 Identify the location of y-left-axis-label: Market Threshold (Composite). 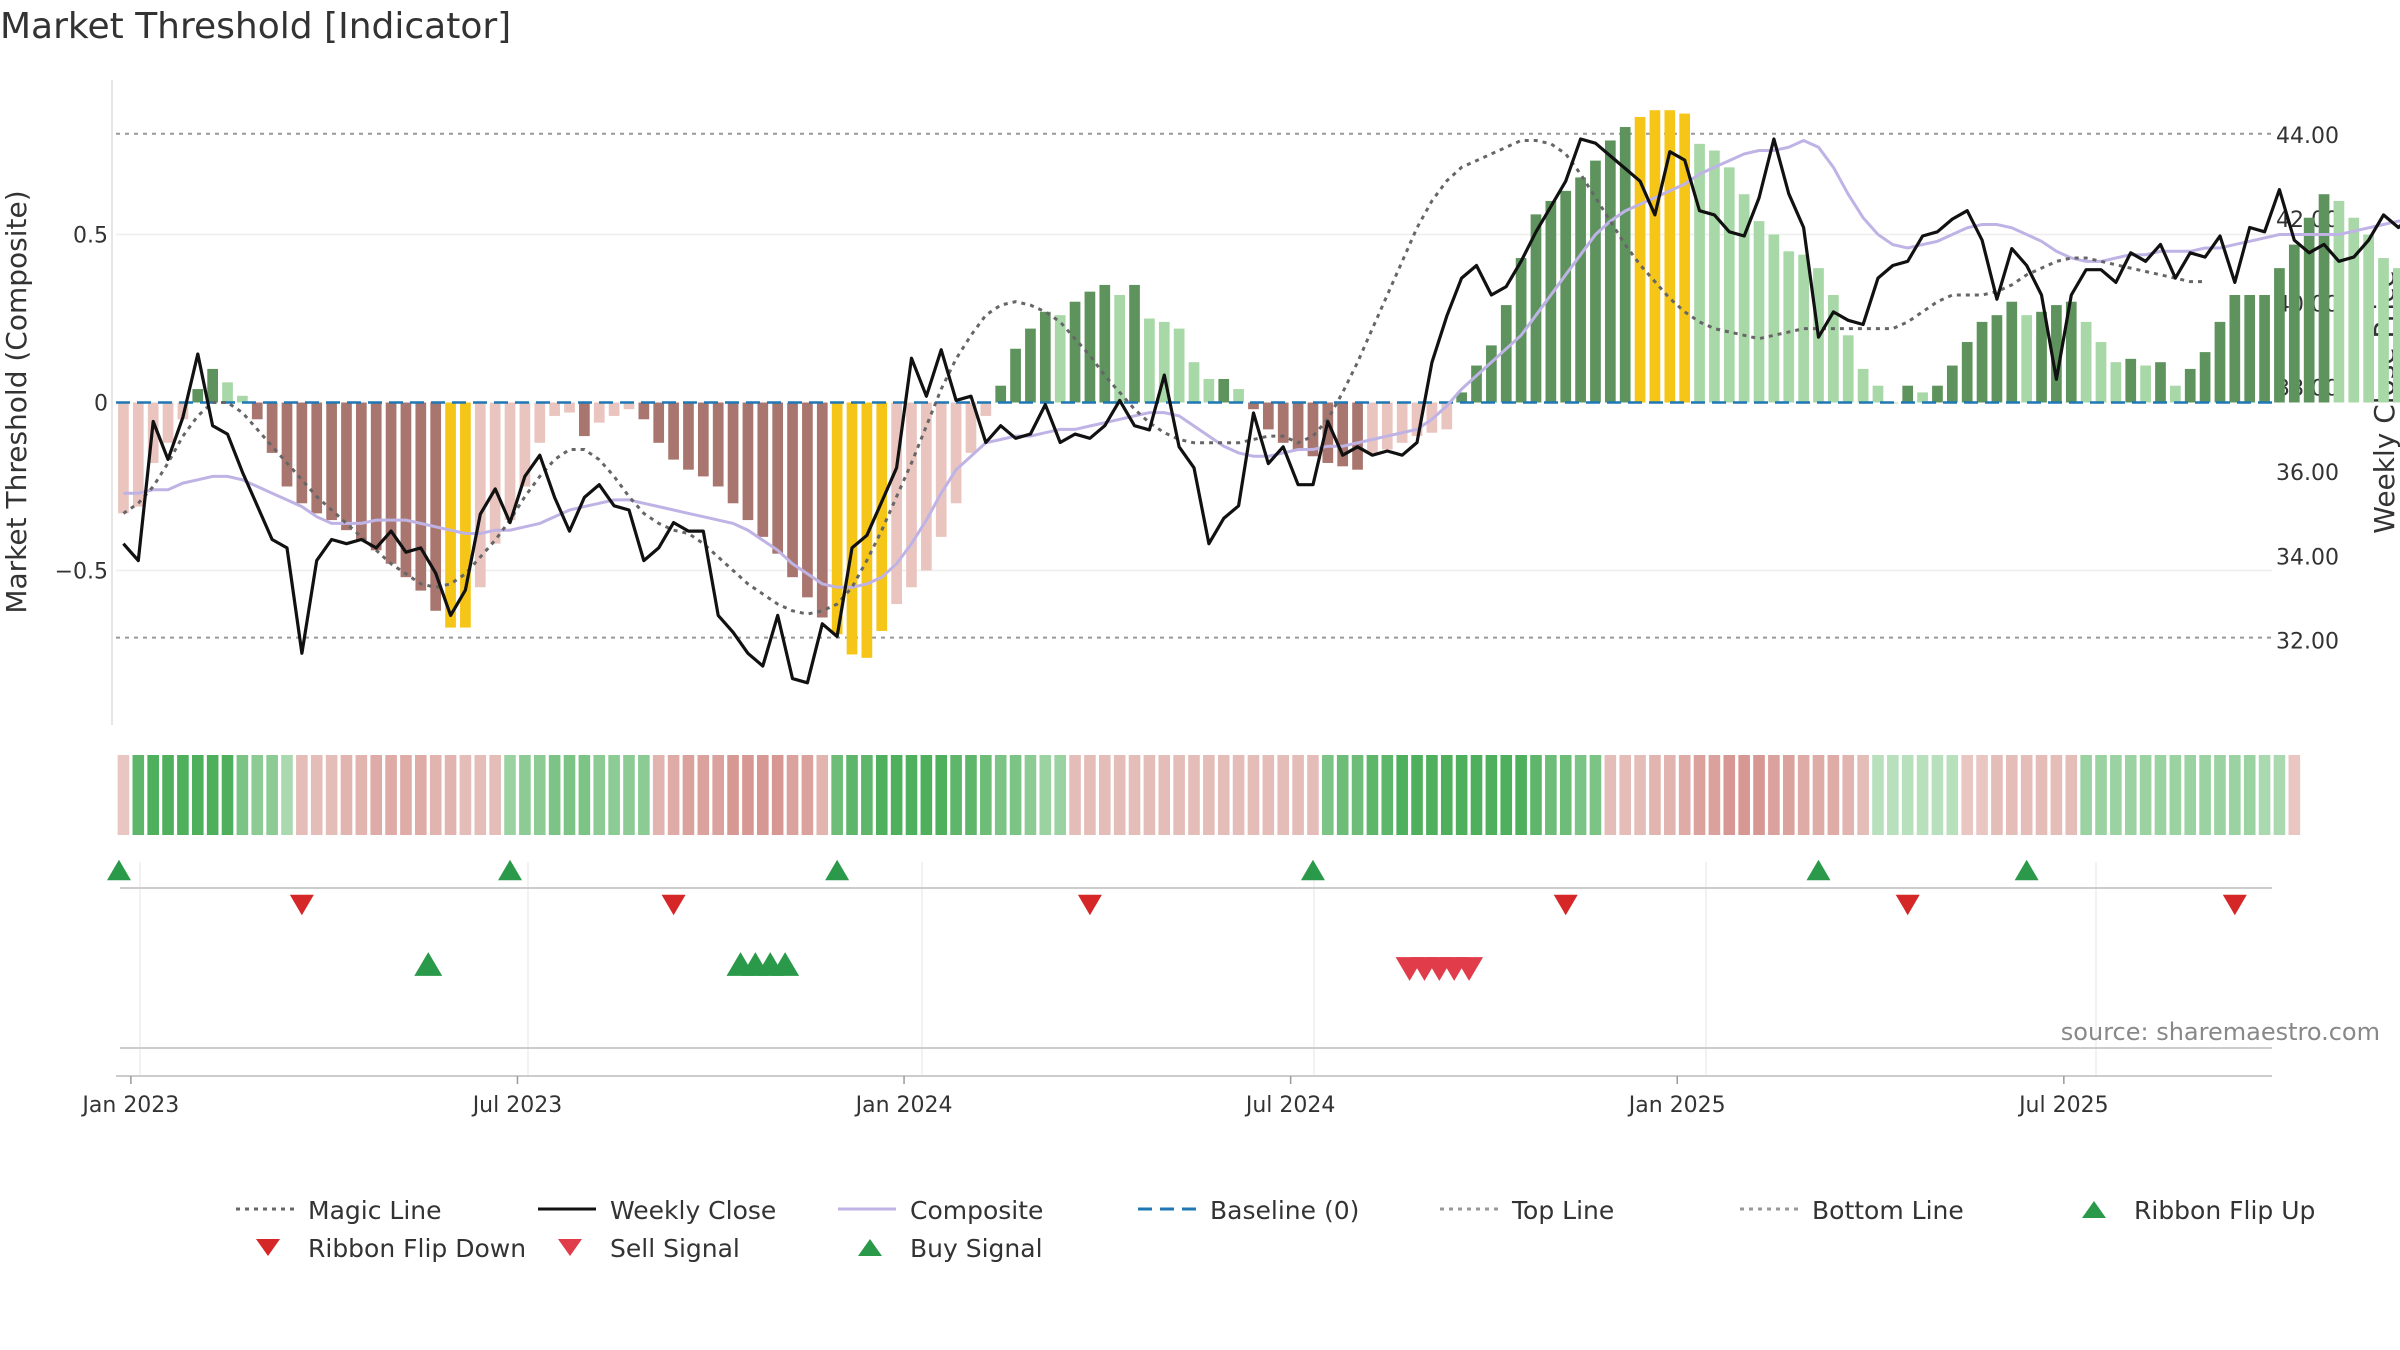
(16, 401).